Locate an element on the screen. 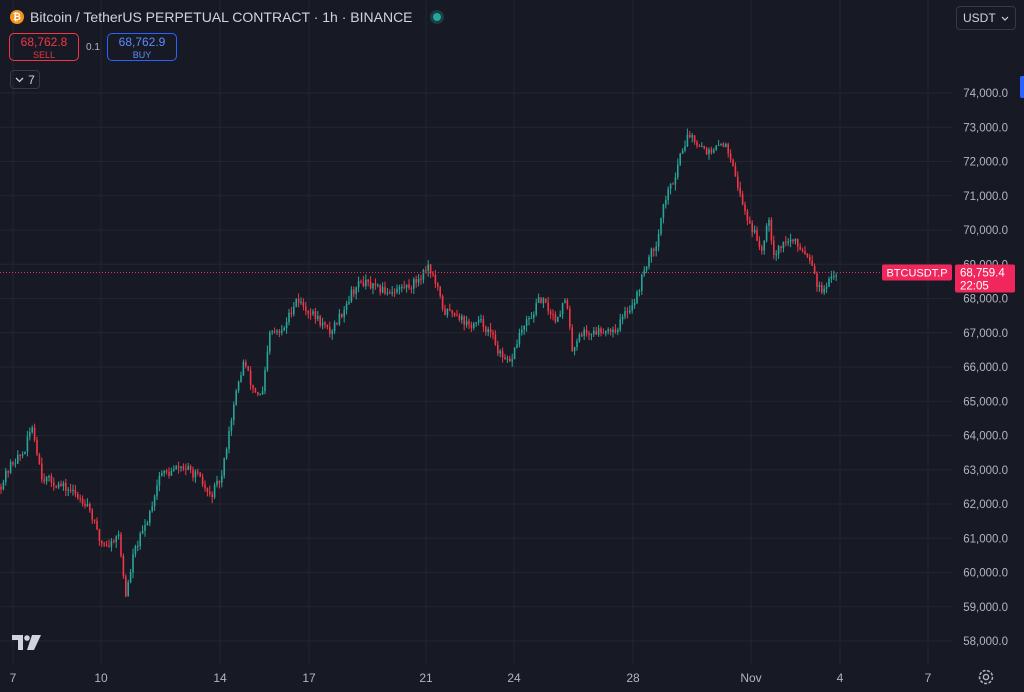  symbol-tag-label: BTCUSDT.P is located at coordinates (916, 273).